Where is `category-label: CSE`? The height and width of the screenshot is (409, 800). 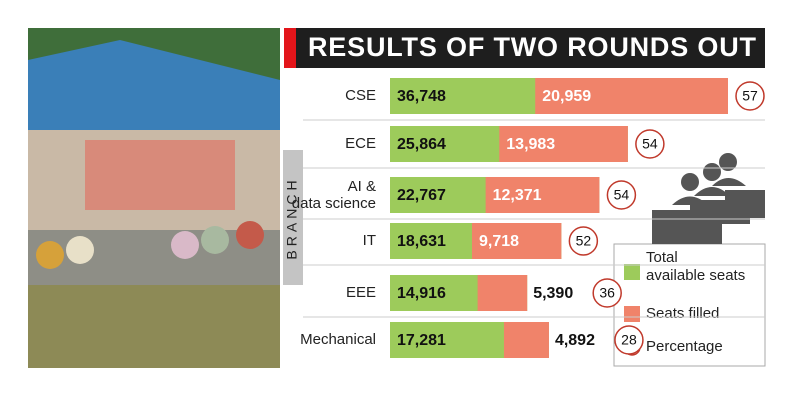
category-label: CSE is located at coordinates (360, 95).